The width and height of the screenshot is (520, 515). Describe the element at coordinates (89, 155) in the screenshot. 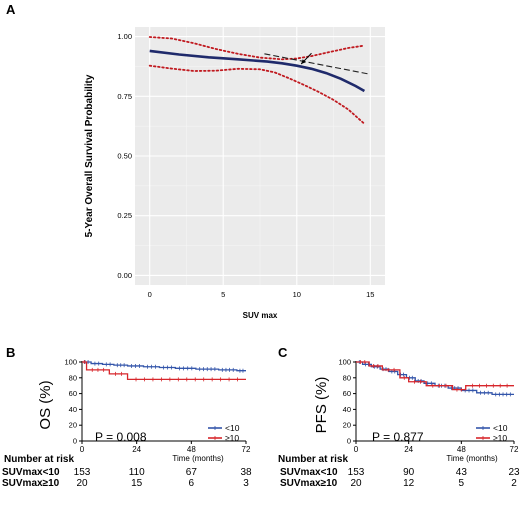

I see `plot-a-y-axis-label: 5-Year Overall Survival Probability` at that location.